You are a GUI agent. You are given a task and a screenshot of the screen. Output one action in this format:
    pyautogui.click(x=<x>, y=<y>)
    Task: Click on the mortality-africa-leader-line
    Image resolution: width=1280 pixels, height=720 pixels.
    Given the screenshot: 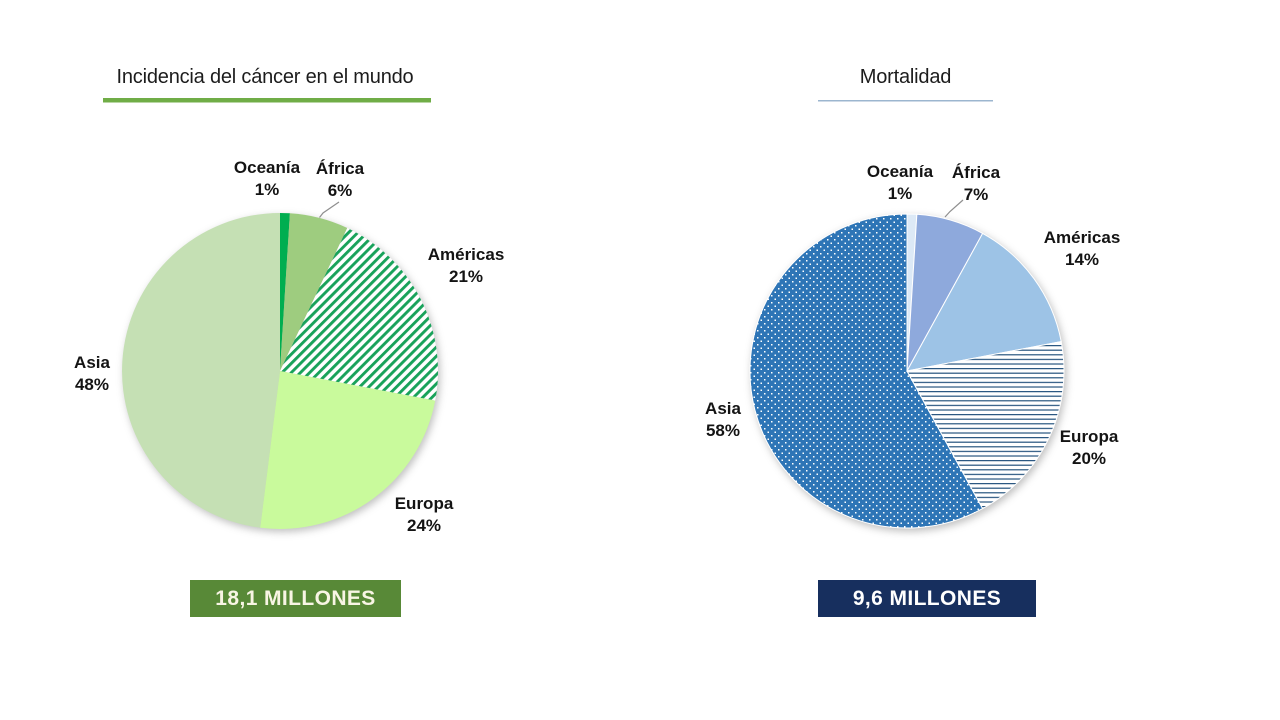 What is the action you would take?
    pyautogui.click(x=954, y=208)
    